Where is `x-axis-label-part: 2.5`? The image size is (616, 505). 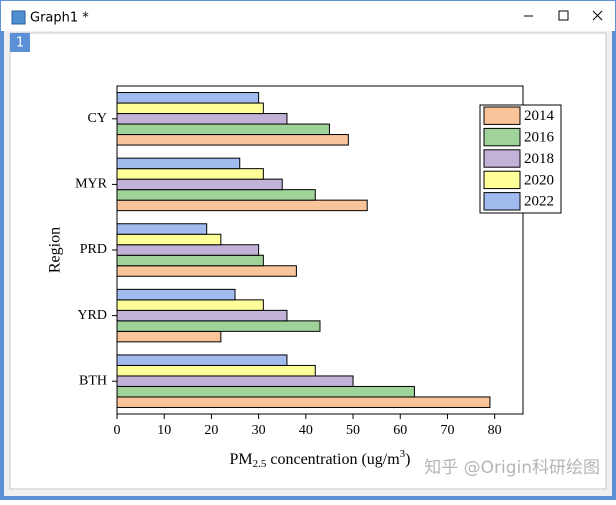
x-axis-label-part: 2.5 is located at coordinates (260, 464).